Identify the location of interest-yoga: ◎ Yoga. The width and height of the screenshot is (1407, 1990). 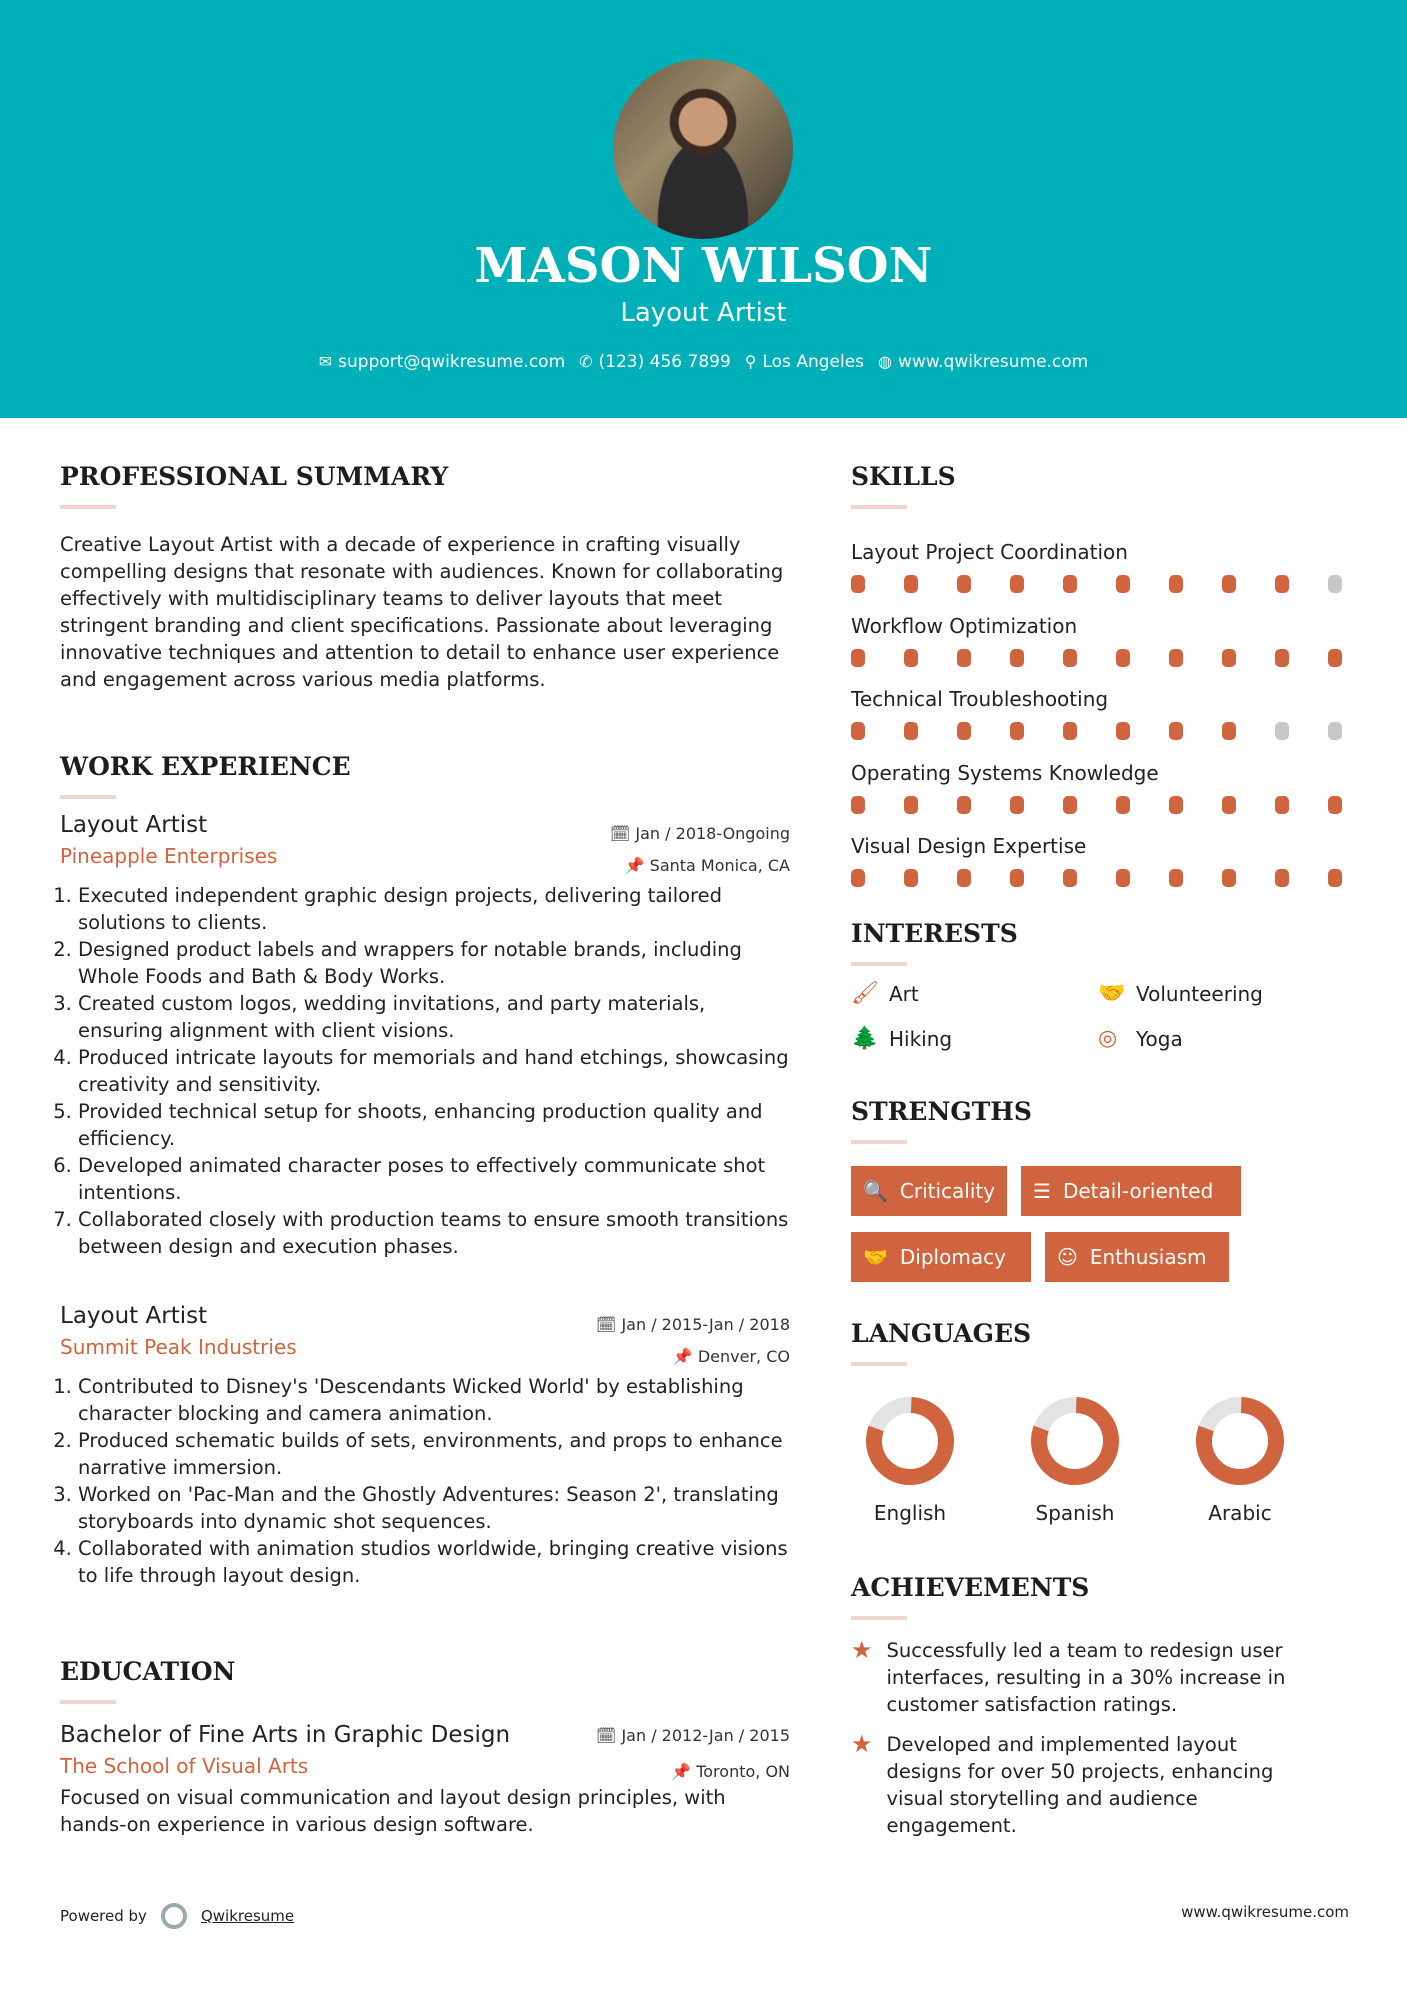
(1140, 1038).